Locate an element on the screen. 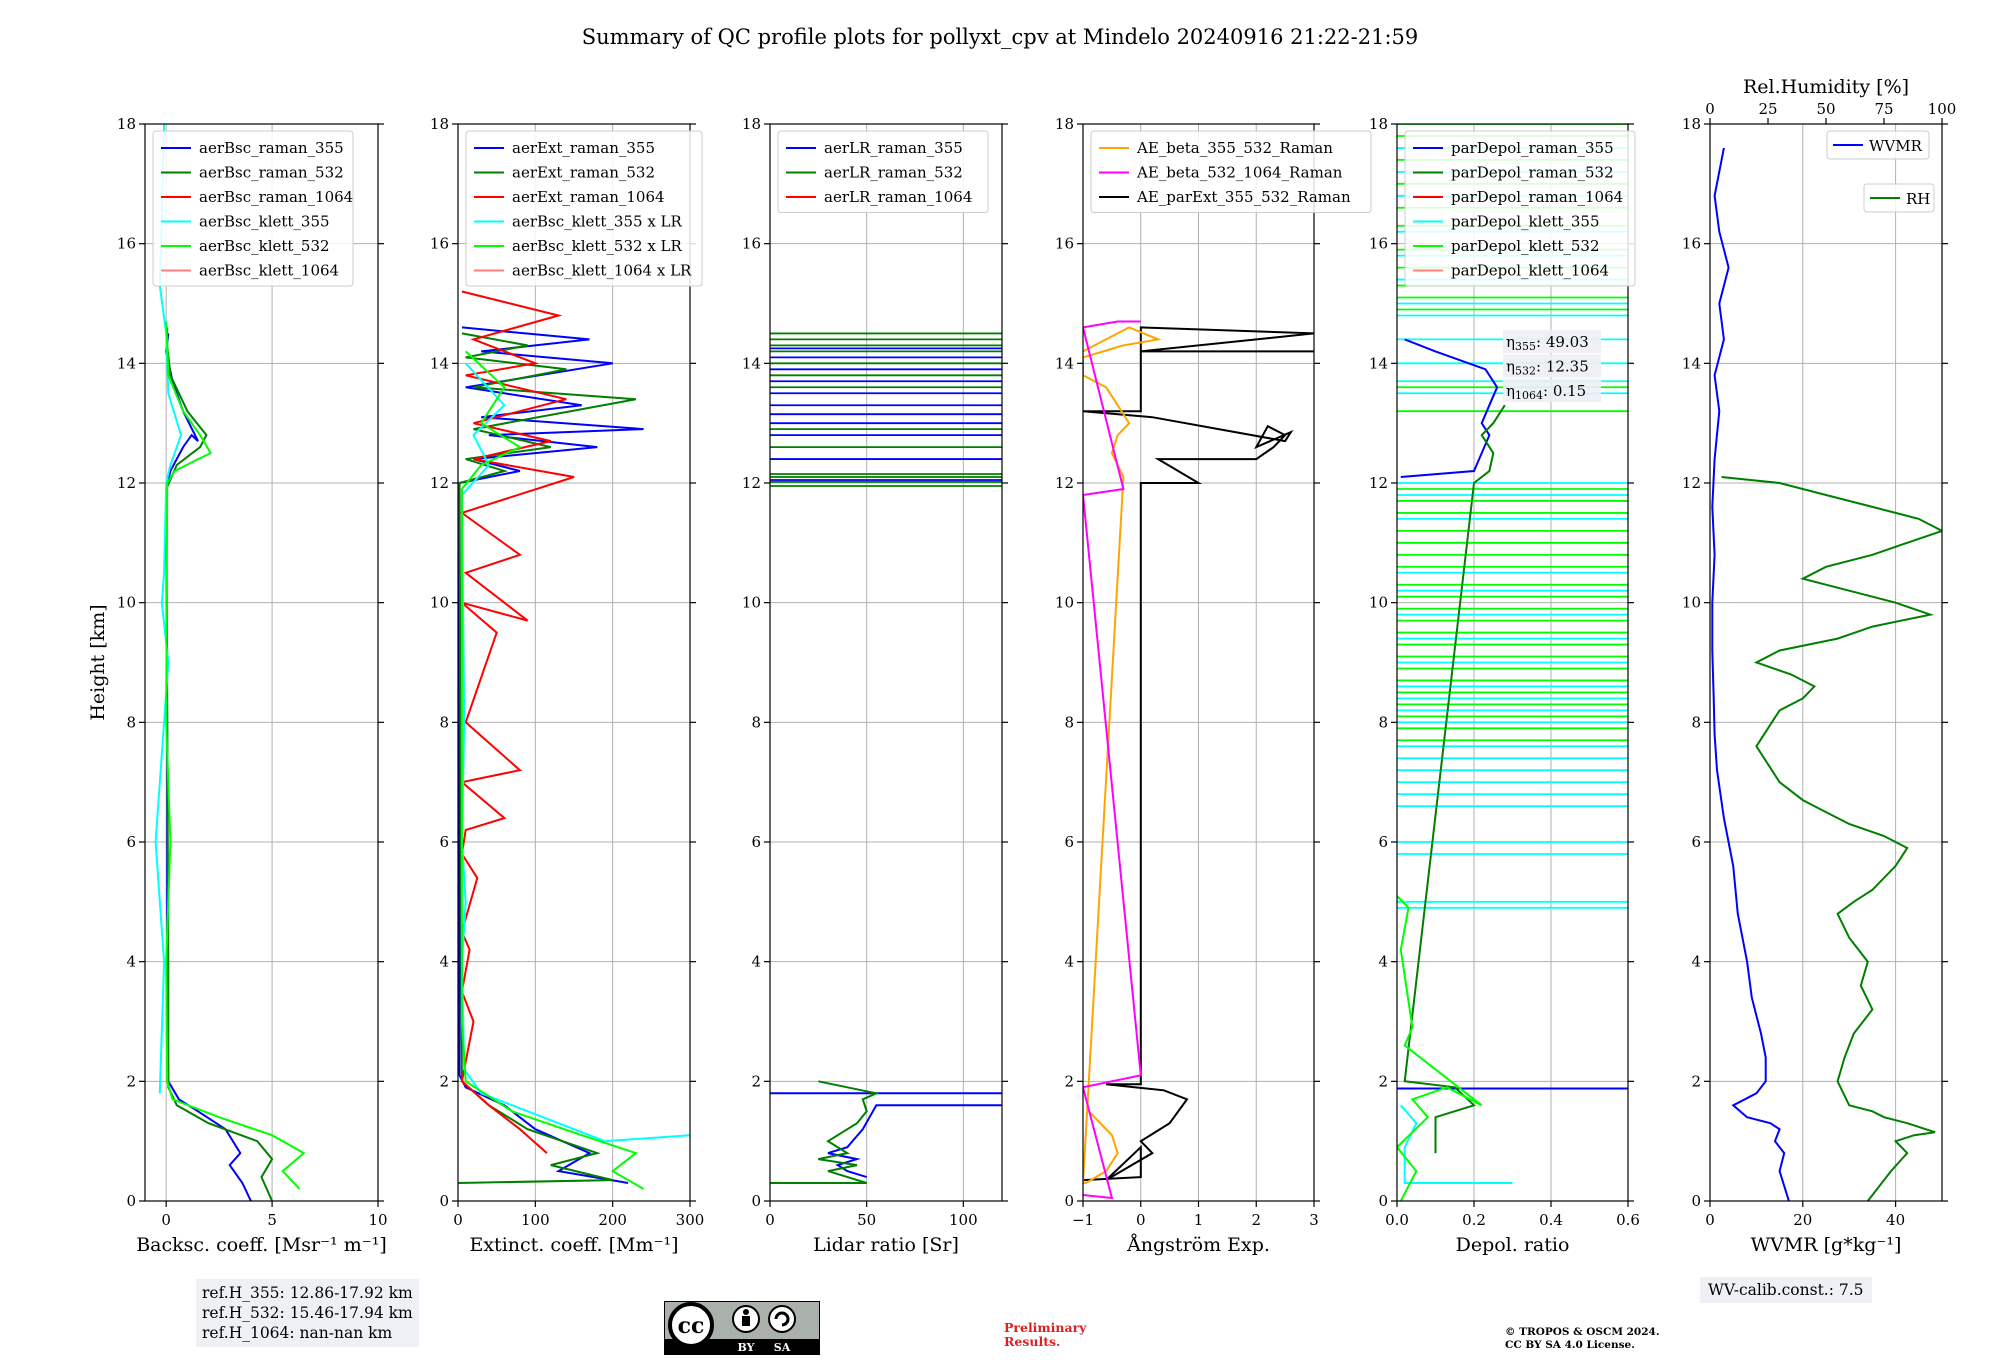  sa-label: SA is located at coordinates (782, 1347).